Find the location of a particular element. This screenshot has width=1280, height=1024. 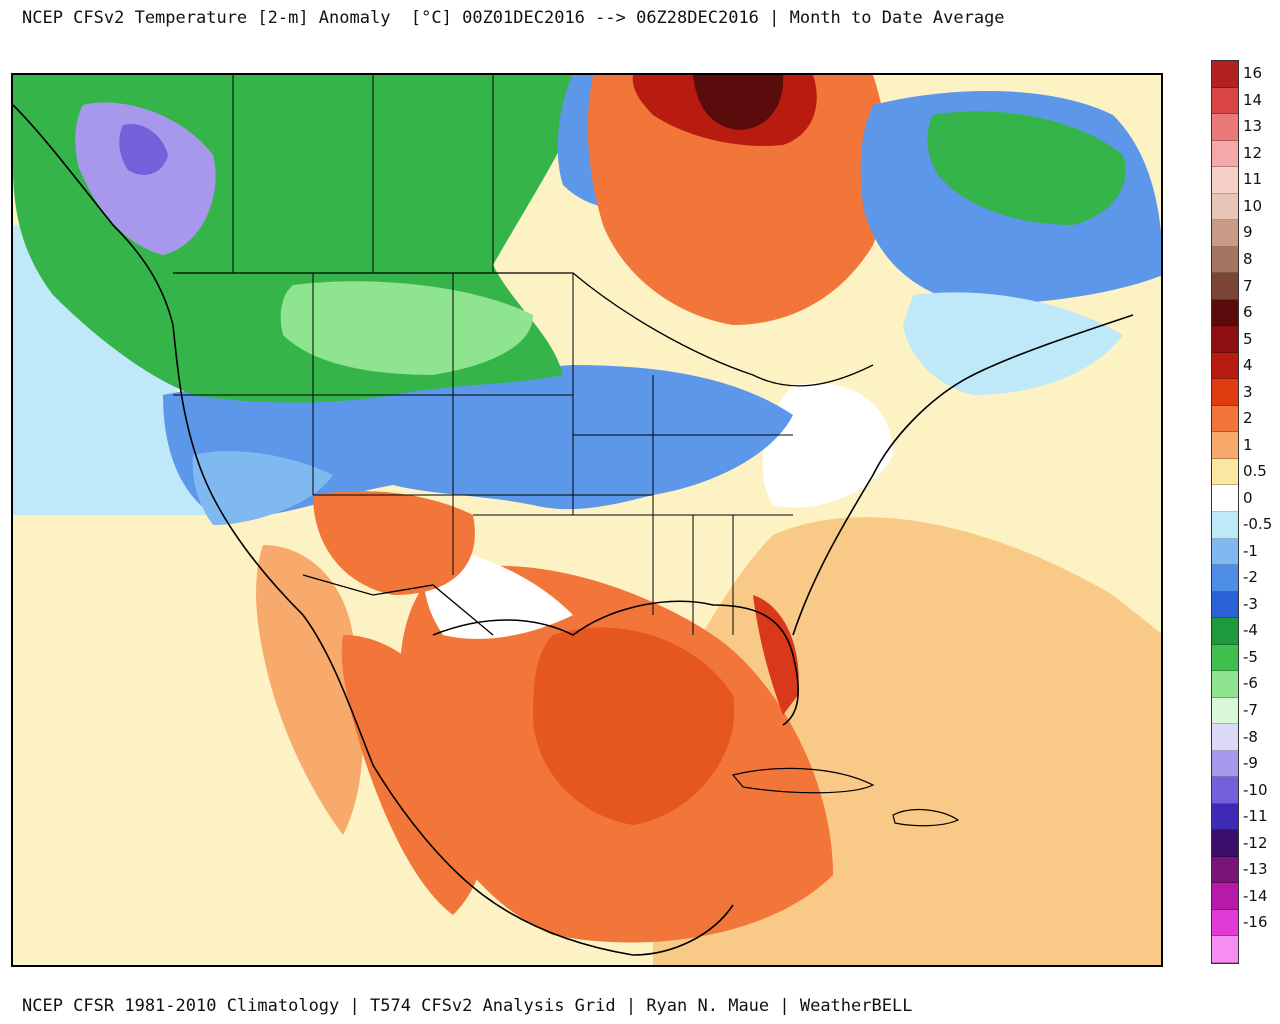

legend-label: 0 is located at coordinates (1248, 497).